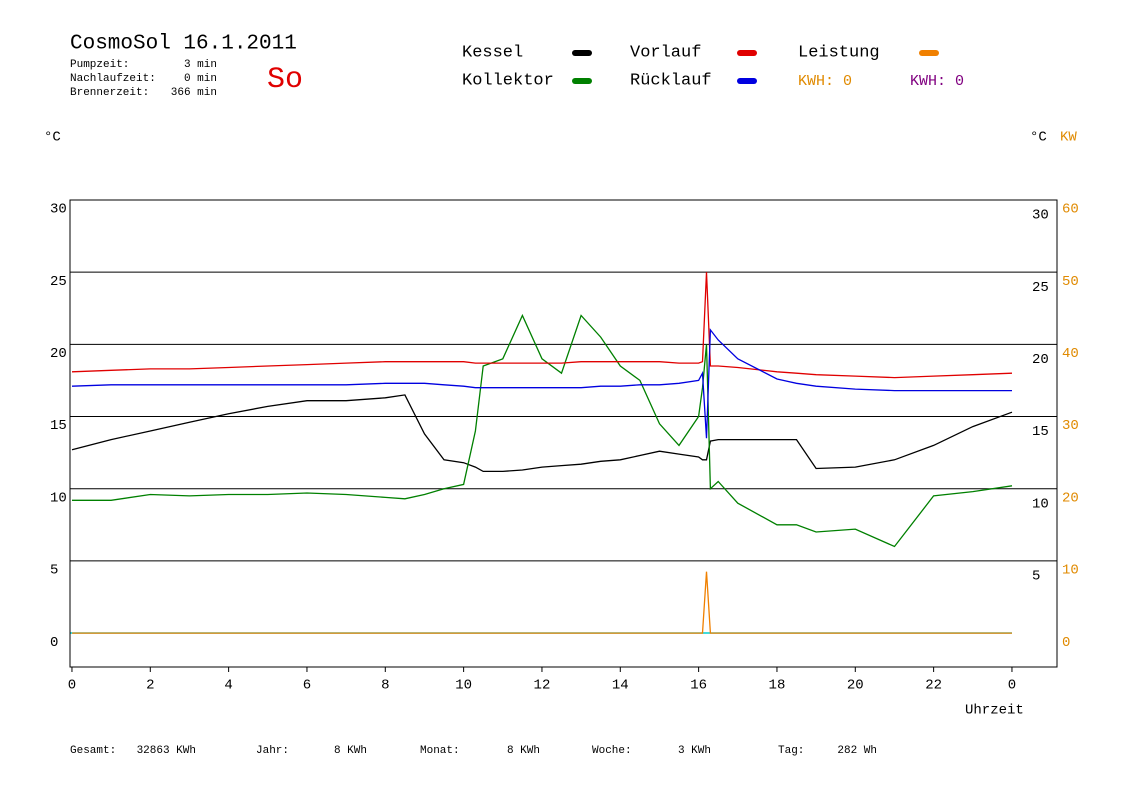 The width and height of the screenshot is (1148, 812). What do you see at coordinates (307, 686) in the screenshot?
I see `x-tick-label: 6` at bounding box center [307, 686].